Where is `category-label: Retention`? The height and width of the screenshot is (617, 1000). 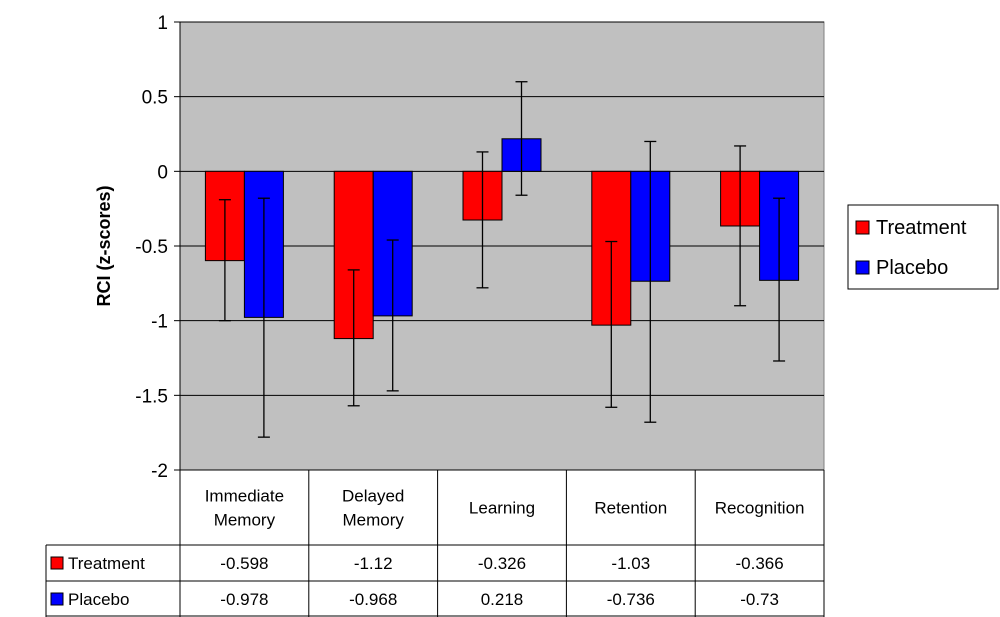
category-label: Retention is located at coordinates (630, 508).